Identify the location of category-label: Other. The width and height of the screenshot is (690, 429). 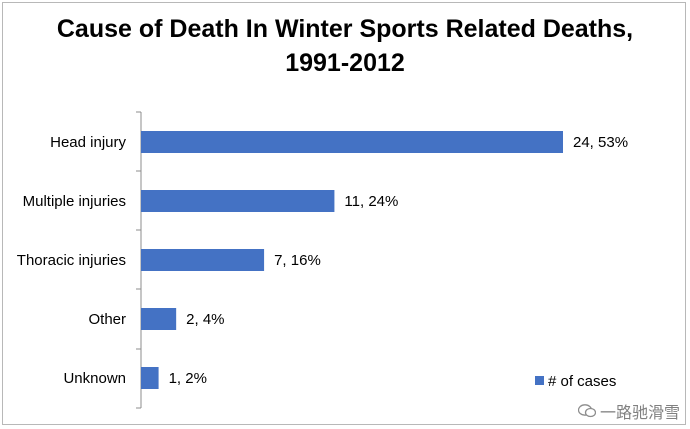
(107, 319).